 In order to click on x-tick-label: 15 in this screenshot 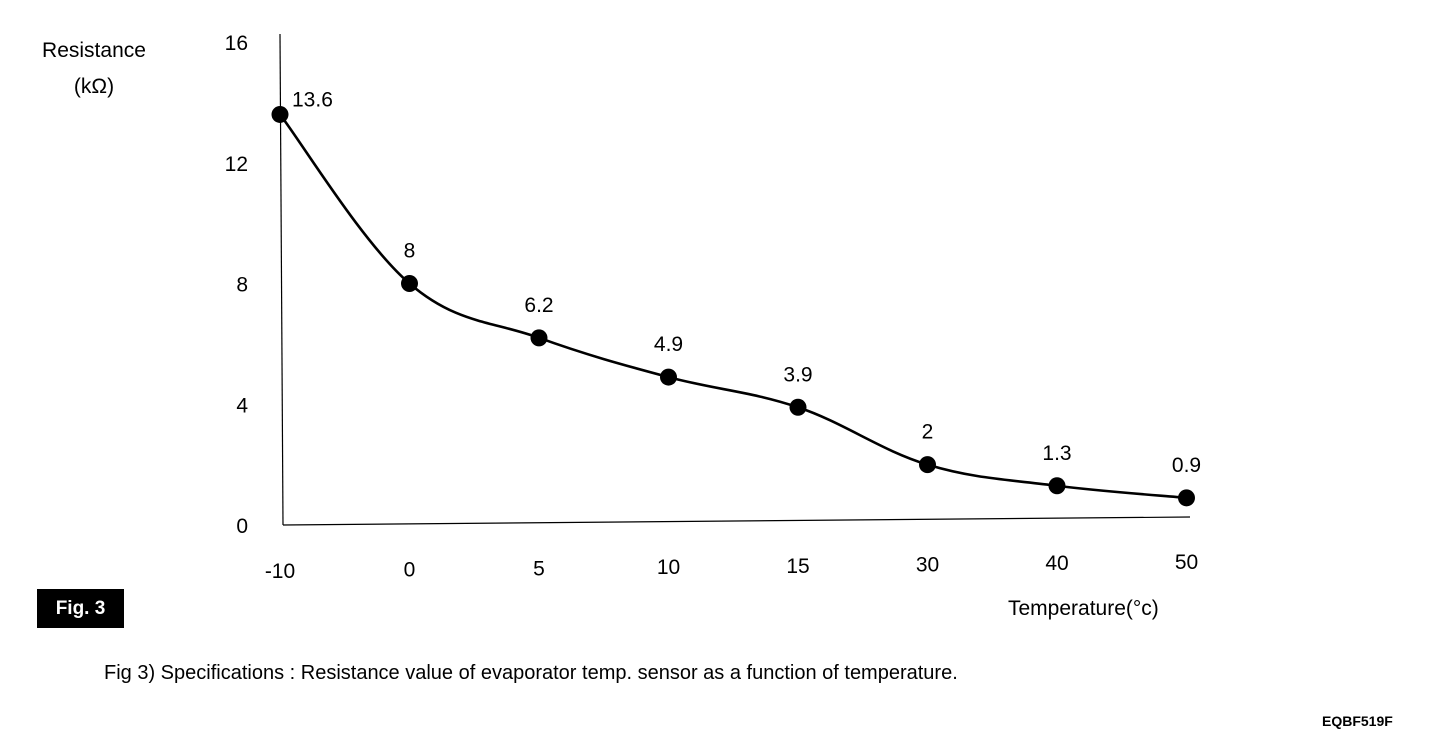, I will do `click(797, 566)`.